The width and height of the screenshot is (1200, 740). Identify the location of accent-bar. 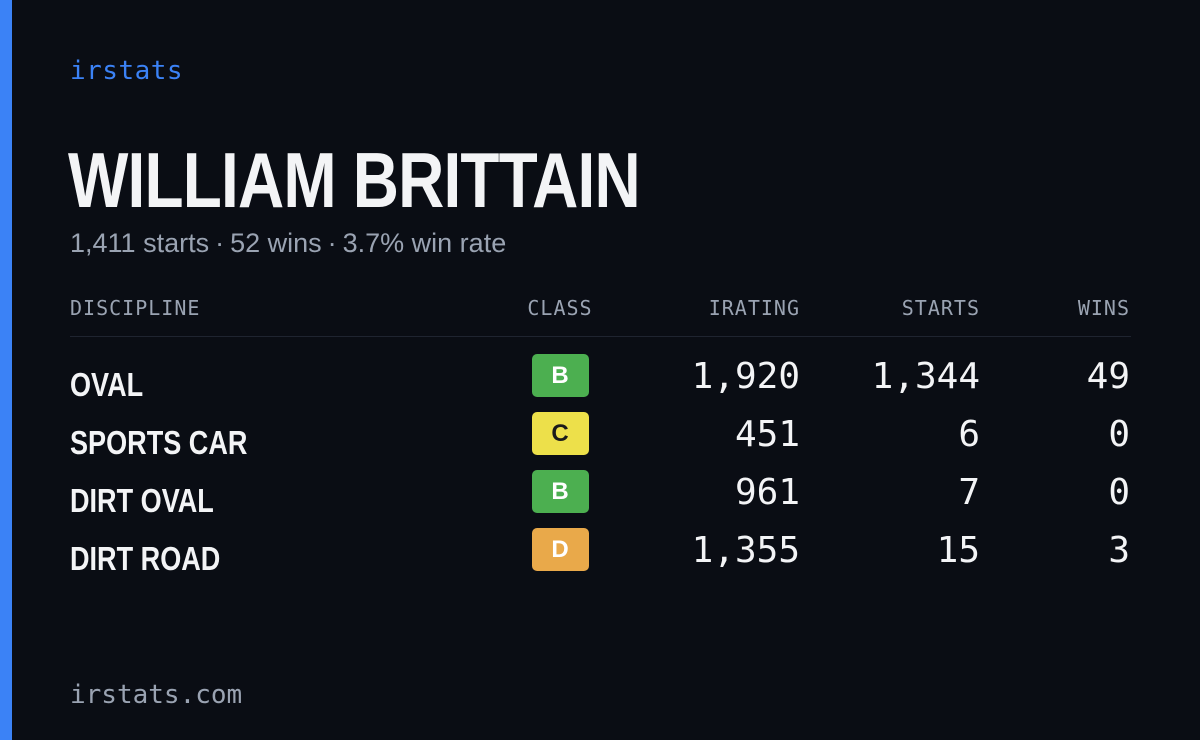
(6, 370).